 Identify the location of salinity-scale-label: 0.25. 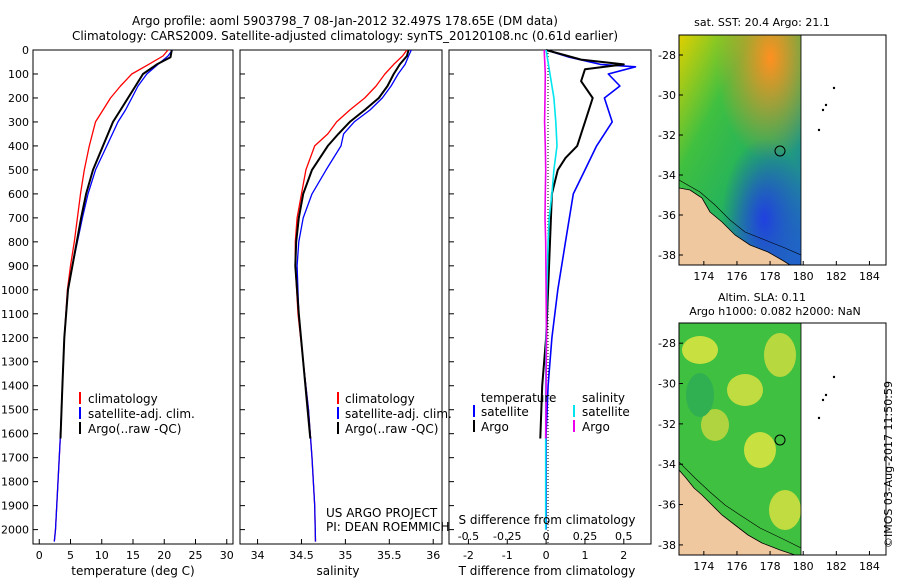
(585, 536).